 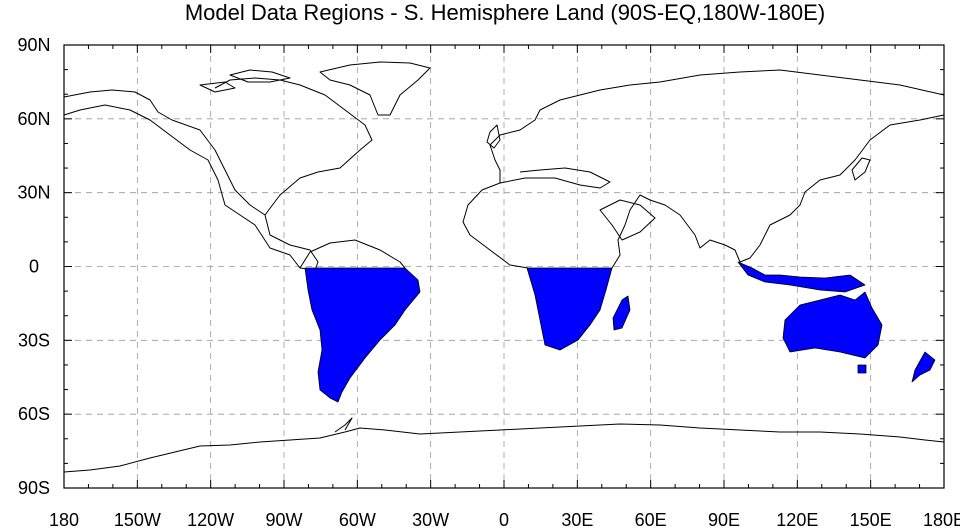 I want to click on indonesia-region, so click(x=801, y=277).